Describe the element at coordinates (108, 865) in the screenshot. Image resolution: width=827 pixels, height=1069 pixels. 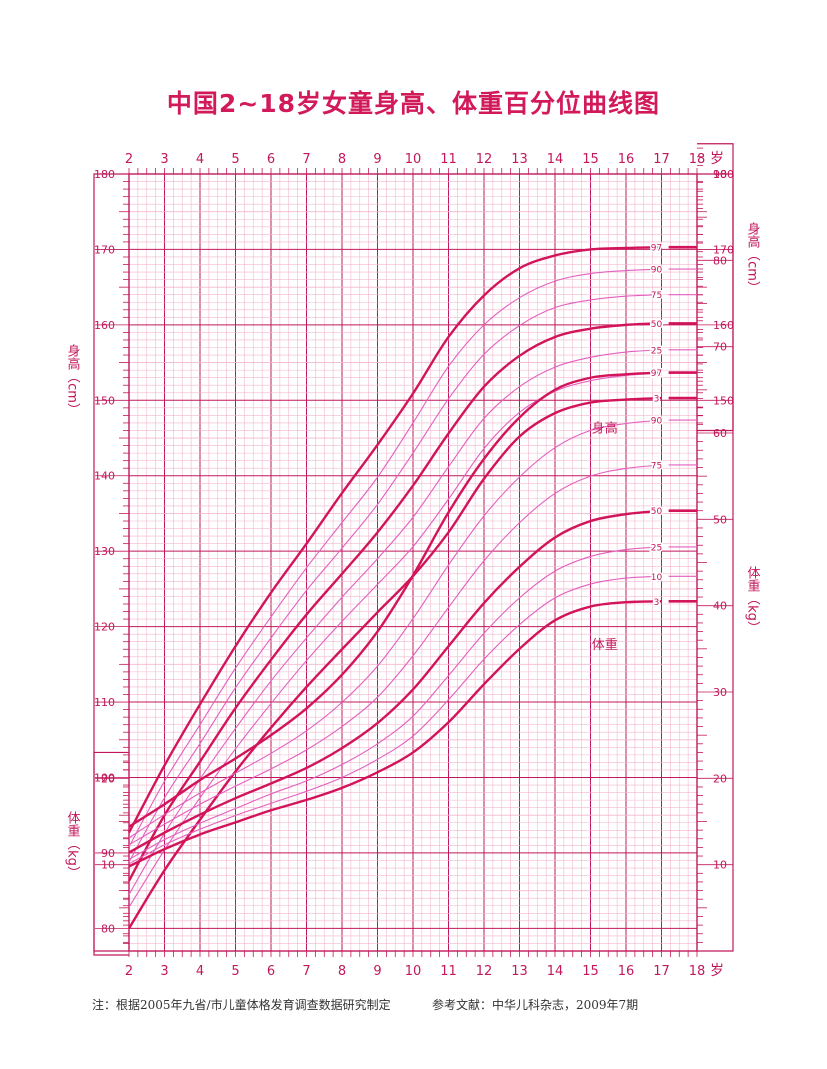
I see `weight-tick-label-left: 10` at that location.